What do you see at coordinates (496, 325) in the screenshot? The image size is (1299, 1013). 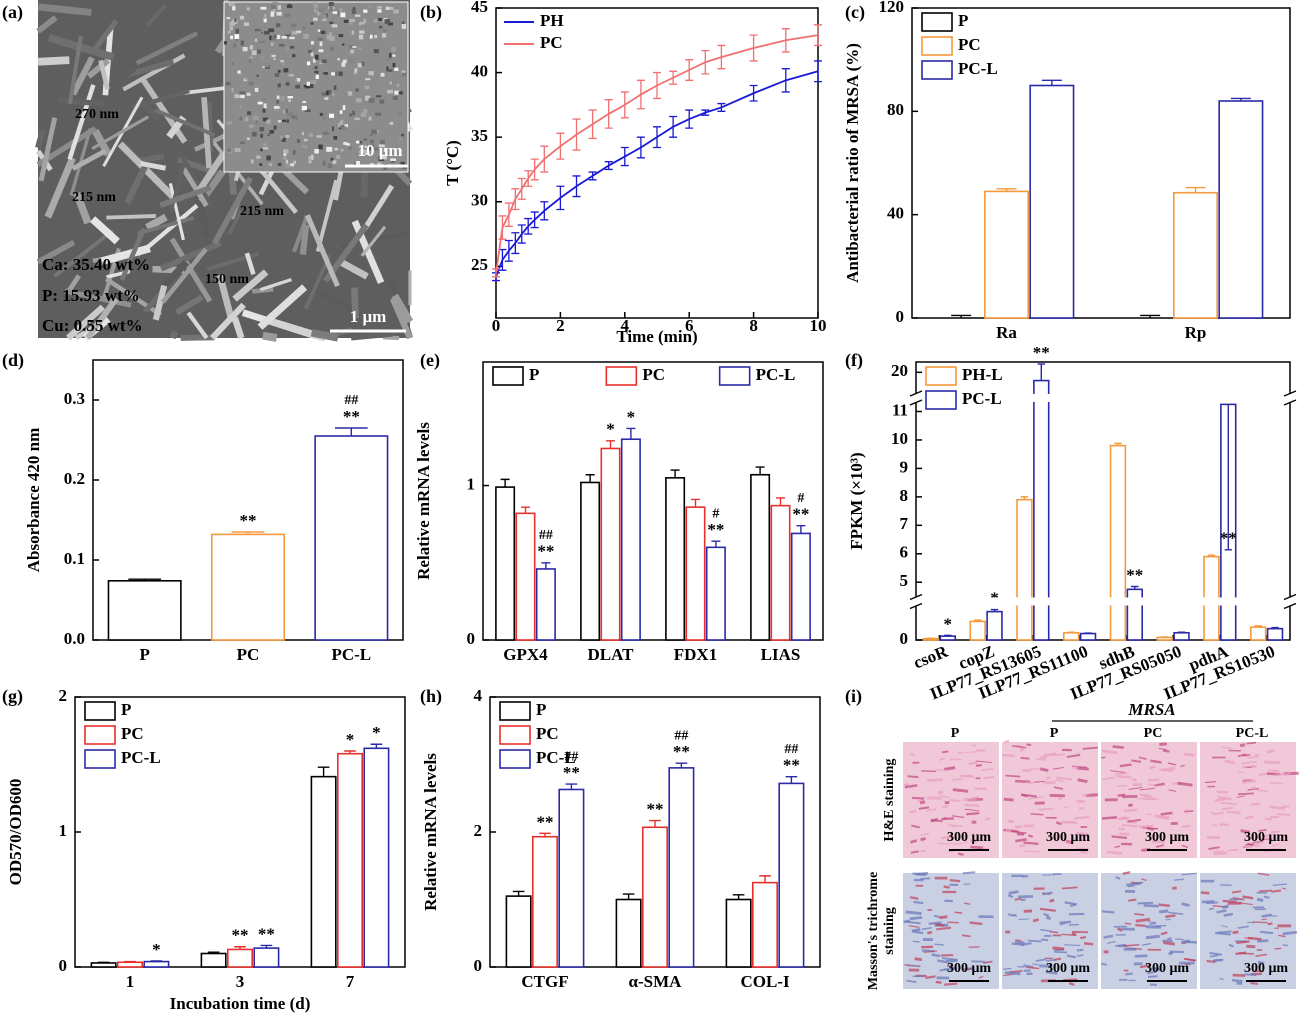 I see `x-tick-label: 0` at bounding box center [496, 325].